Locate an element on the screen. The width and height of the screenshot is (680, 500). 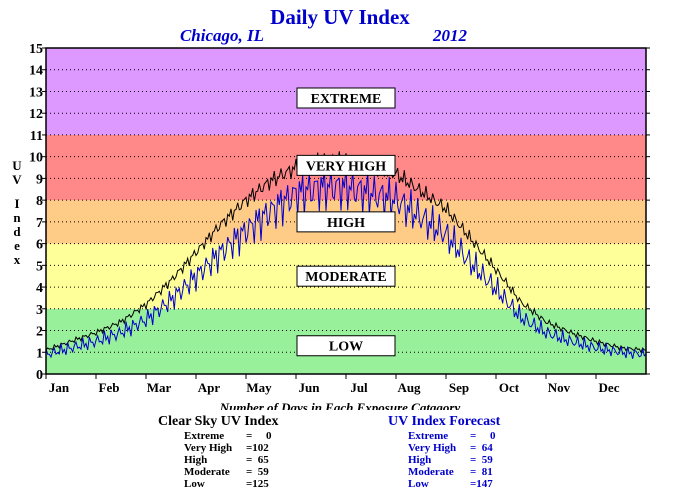
y-axis-letter: I is located at coordinates (16, 203).